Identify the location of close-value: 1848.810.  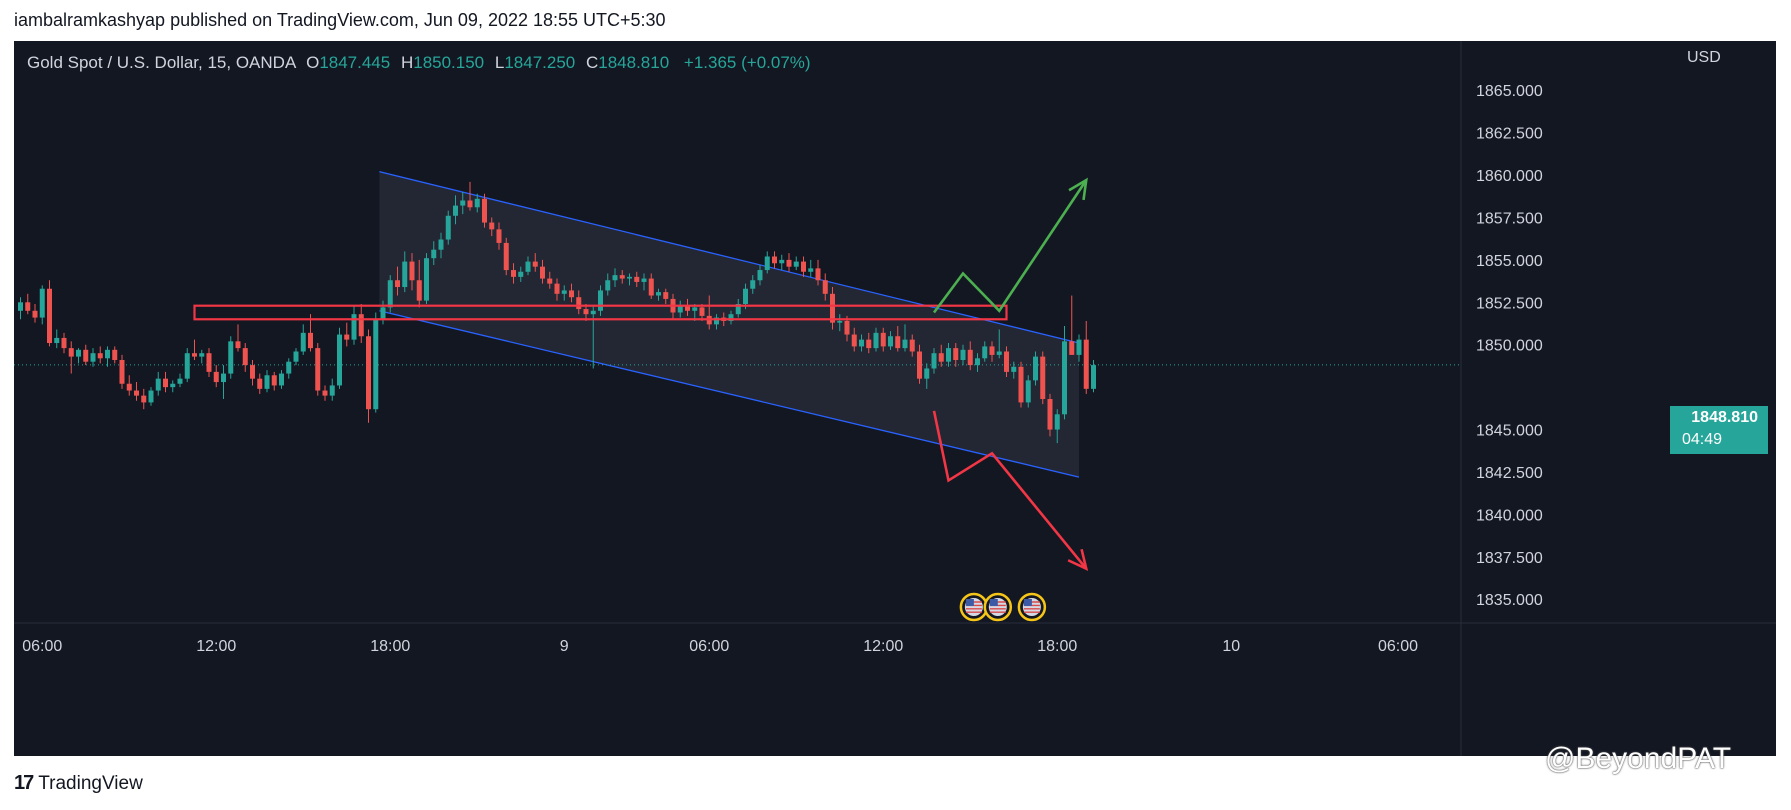
(634, 62).